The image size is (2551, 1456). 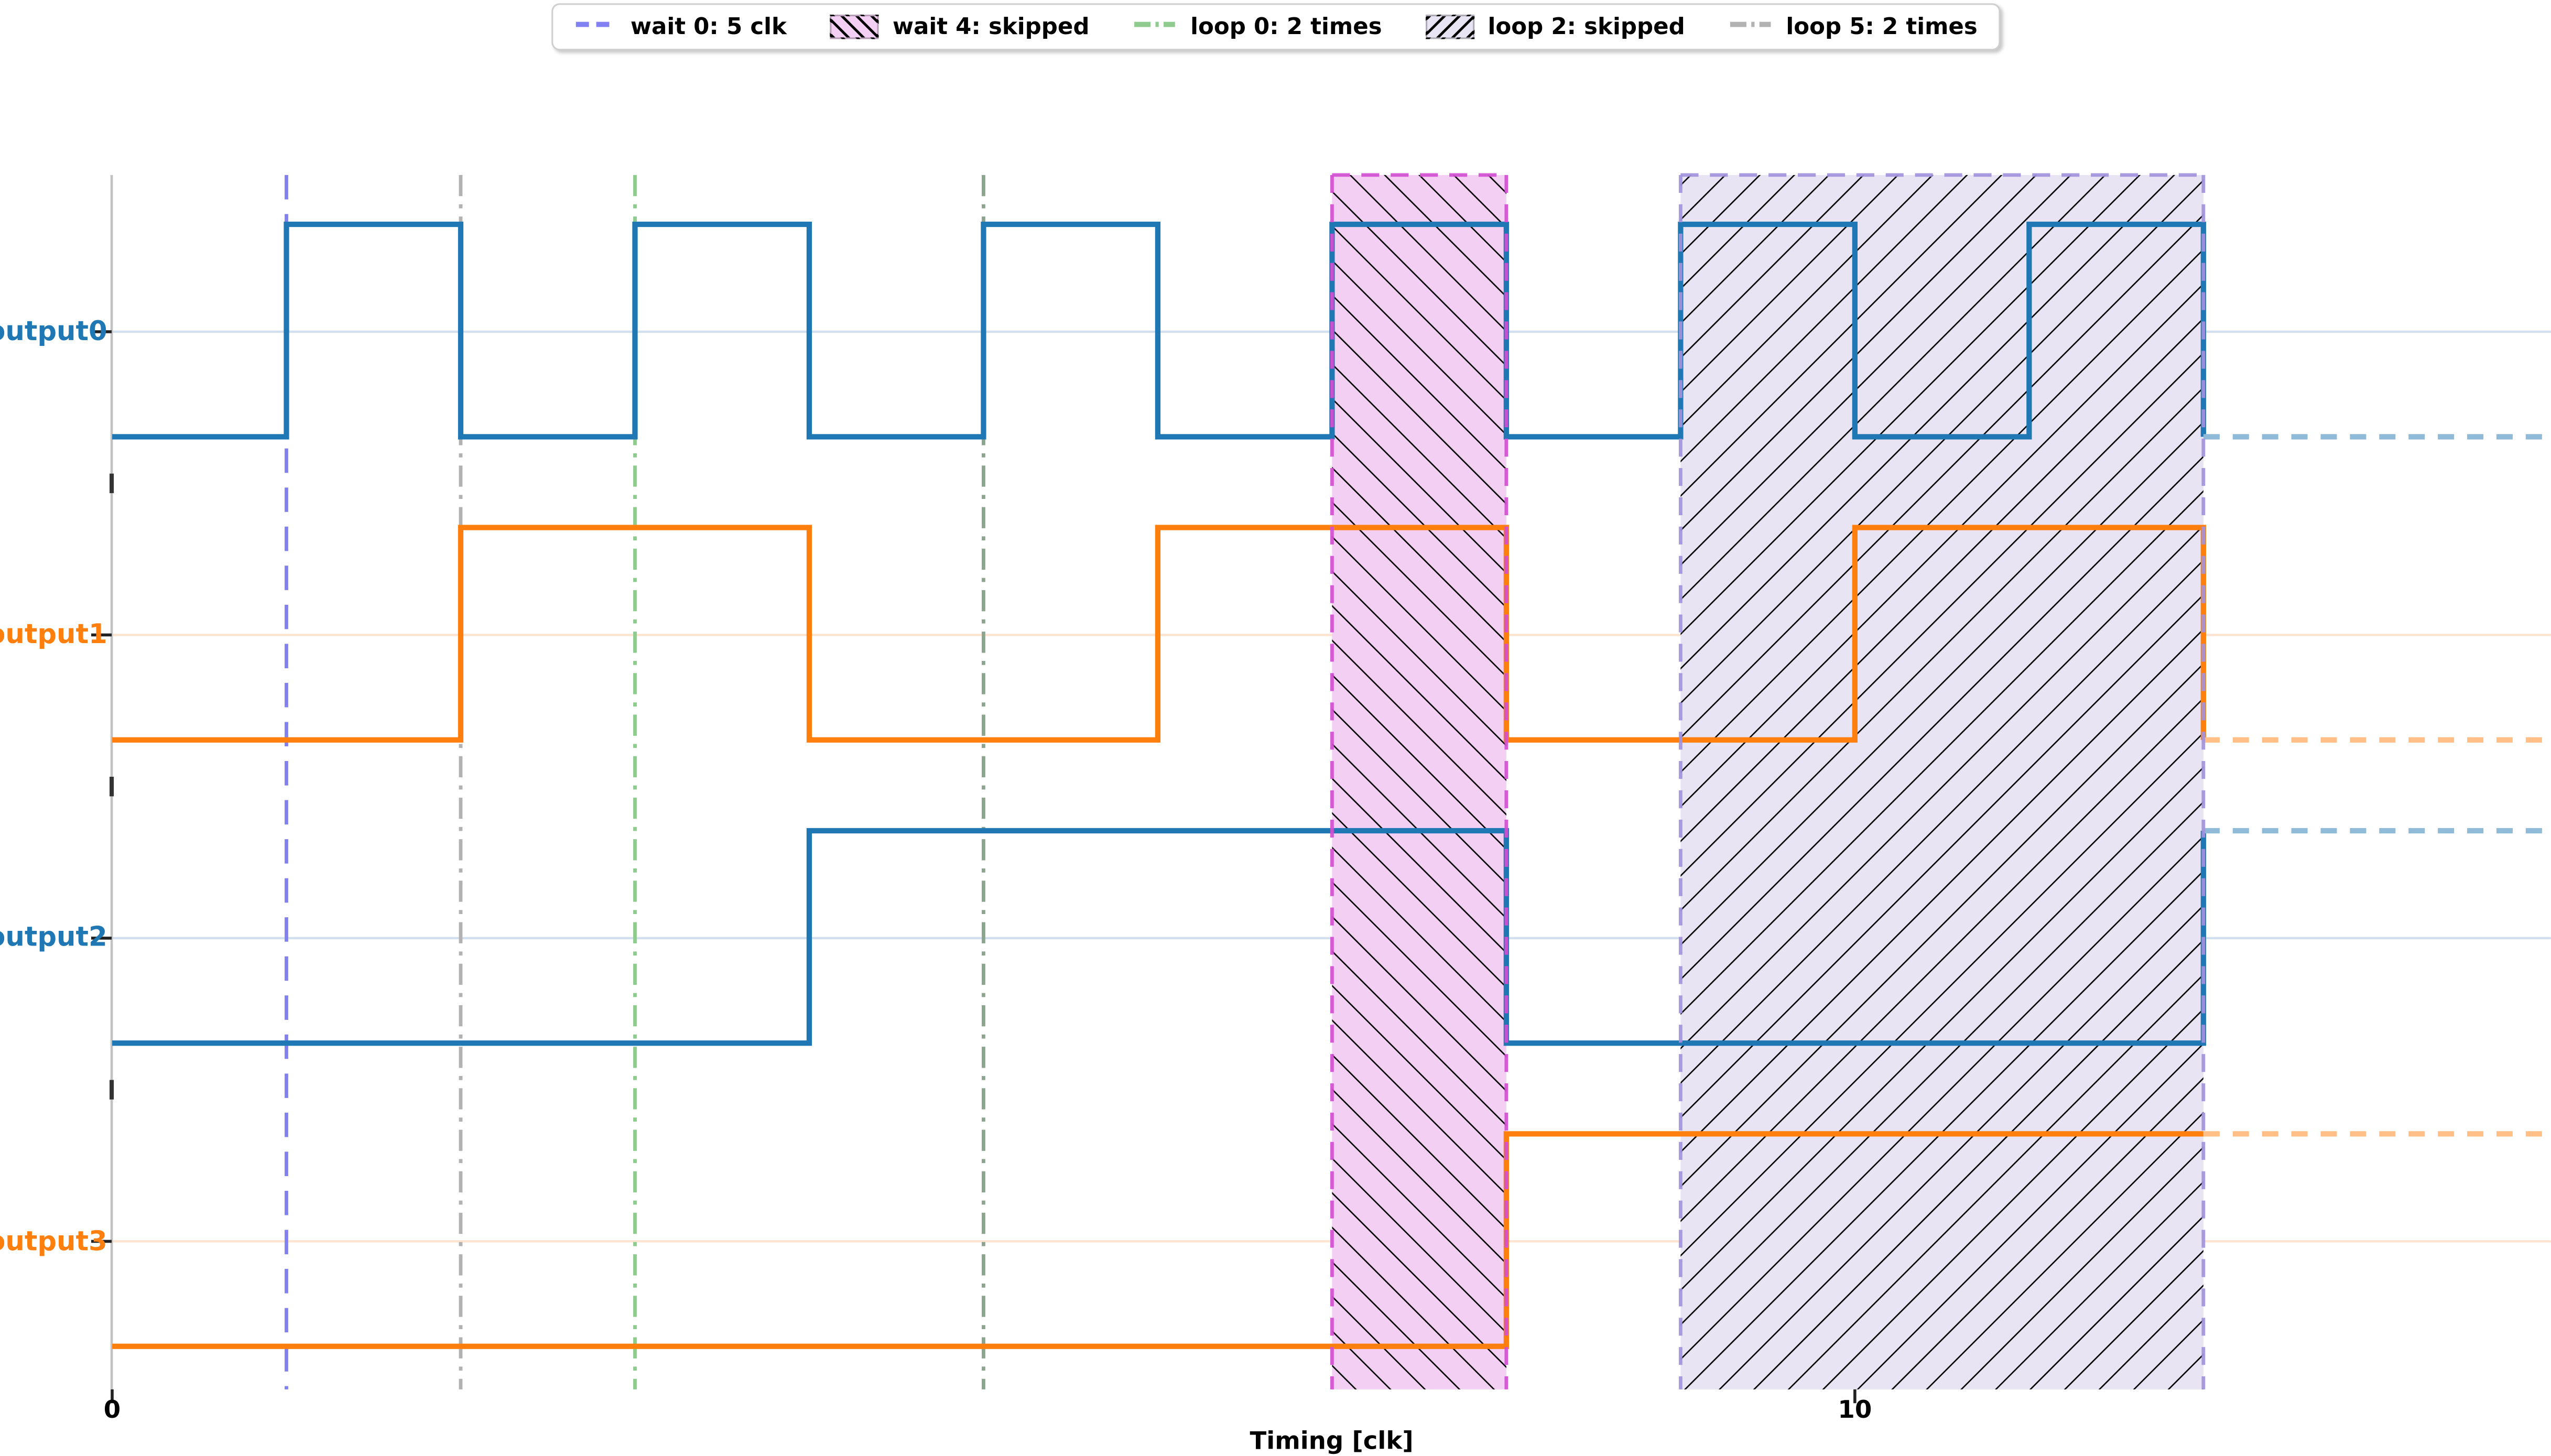 I want to click on y-axis-label-output3: output3, so click(x=53, y=1240).